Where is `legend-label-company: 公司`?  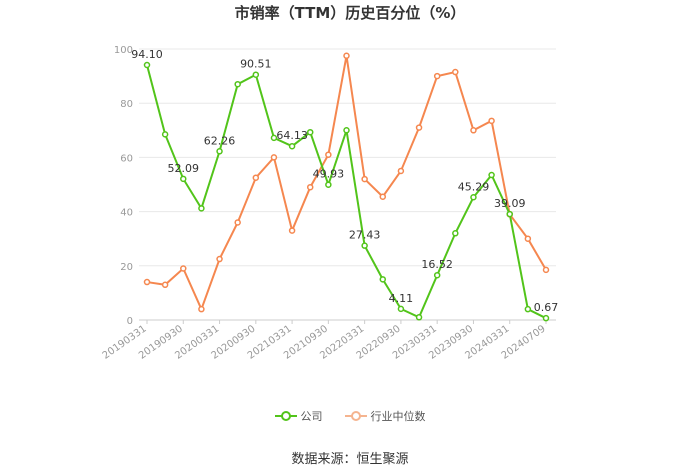 legend-label-company: 公司 is located at coordinates (311, 416).